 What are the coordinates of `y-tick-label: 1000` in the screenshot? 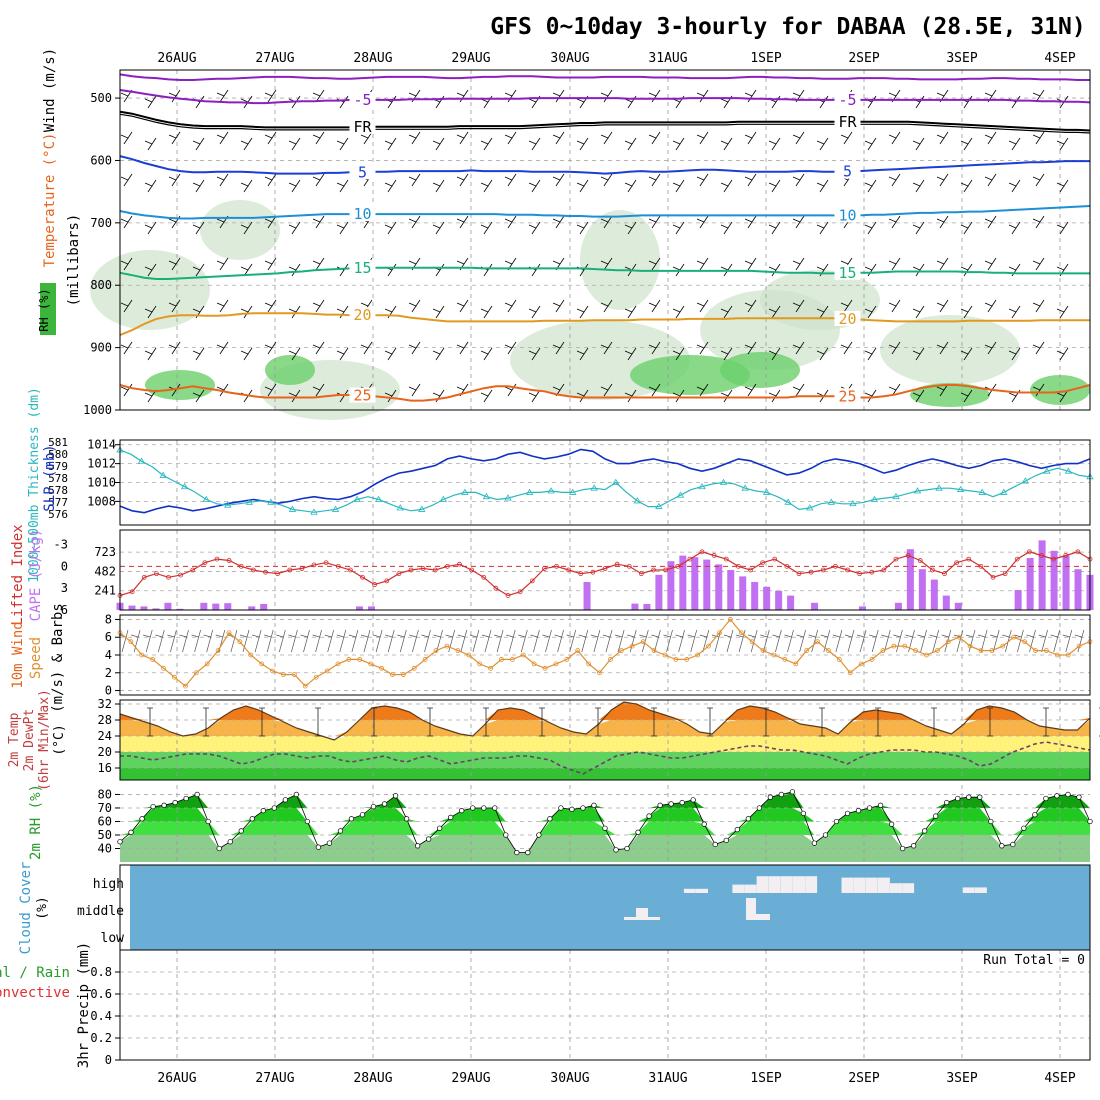 It's located at (97, 410).